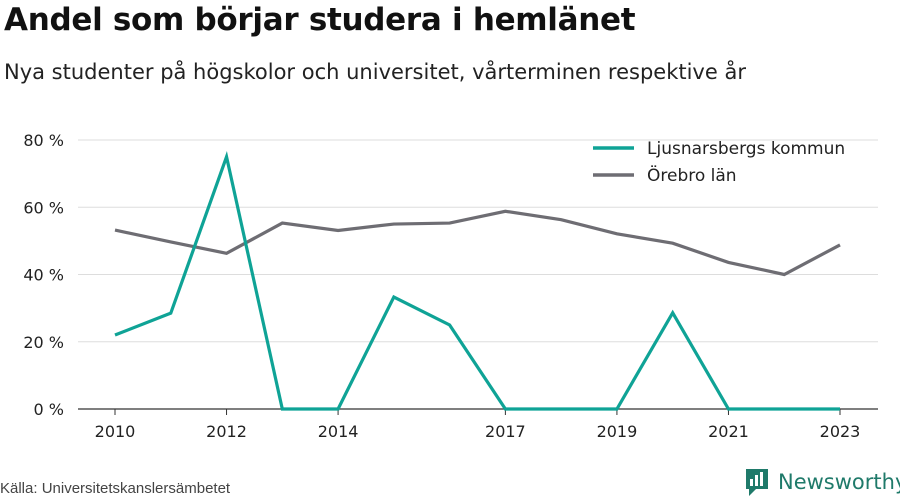  Describe the element at coordinates (43, 140) in the screenshot. I see `y-tick-label: 80 %` at that location.